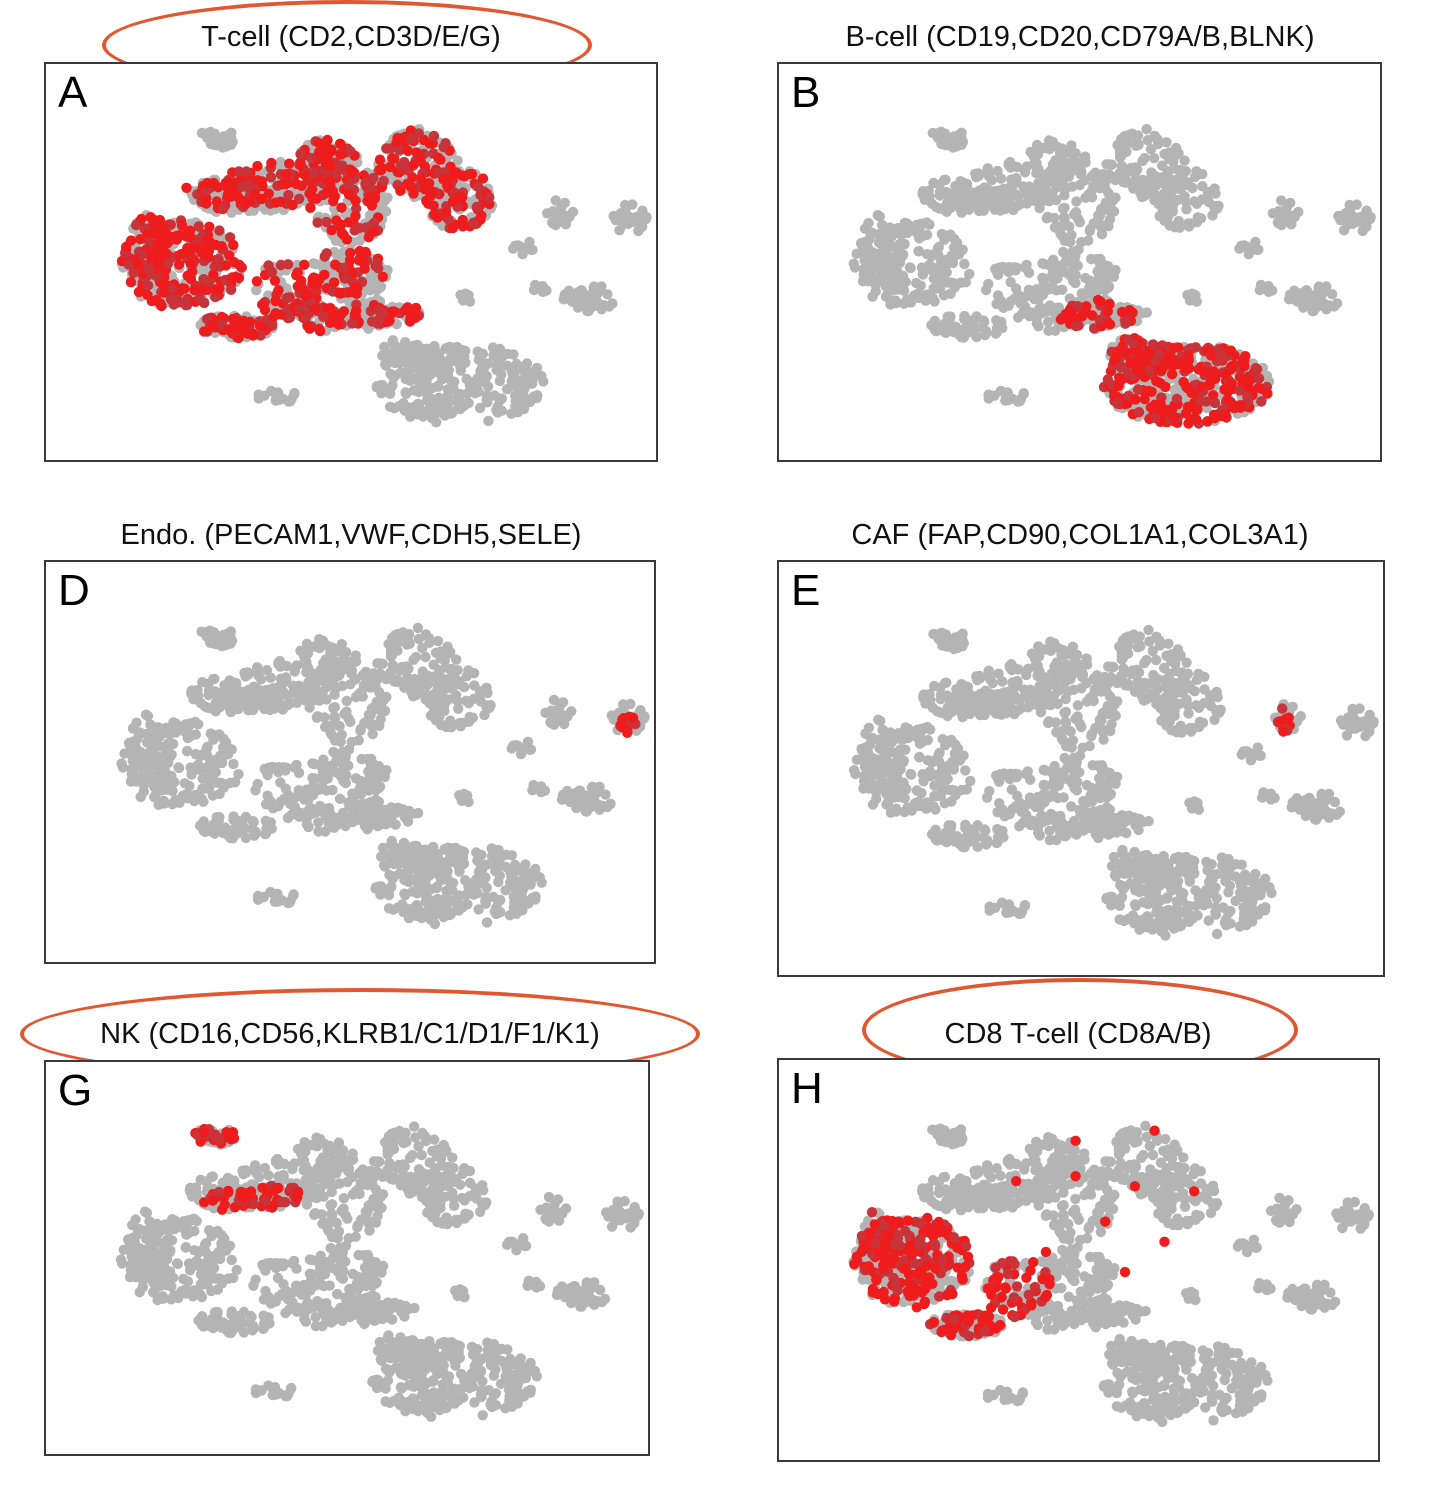 The width and height of the screenshot is (1440, 1496). Describe the element at coordinates (1112, 276) in the screenshot. I see `panel-b-scatter` at that location.